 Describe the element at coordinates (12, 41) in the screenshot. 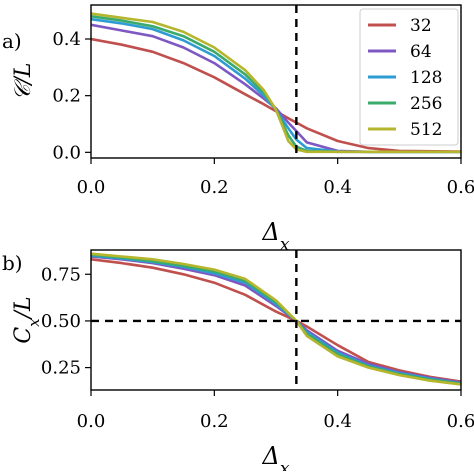

I see `panel-label: a)` at that location.